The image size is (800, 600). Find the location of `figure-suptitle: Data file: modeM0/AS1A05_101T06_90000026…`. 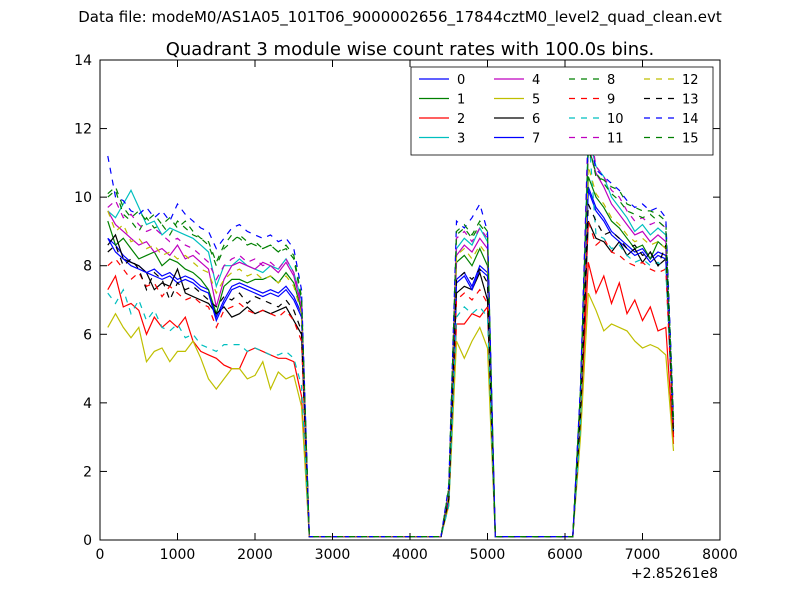

figure-suptitle: Data file: modeM0/AS1A05_101T06_90000026… is located at coordinates (400, 17).